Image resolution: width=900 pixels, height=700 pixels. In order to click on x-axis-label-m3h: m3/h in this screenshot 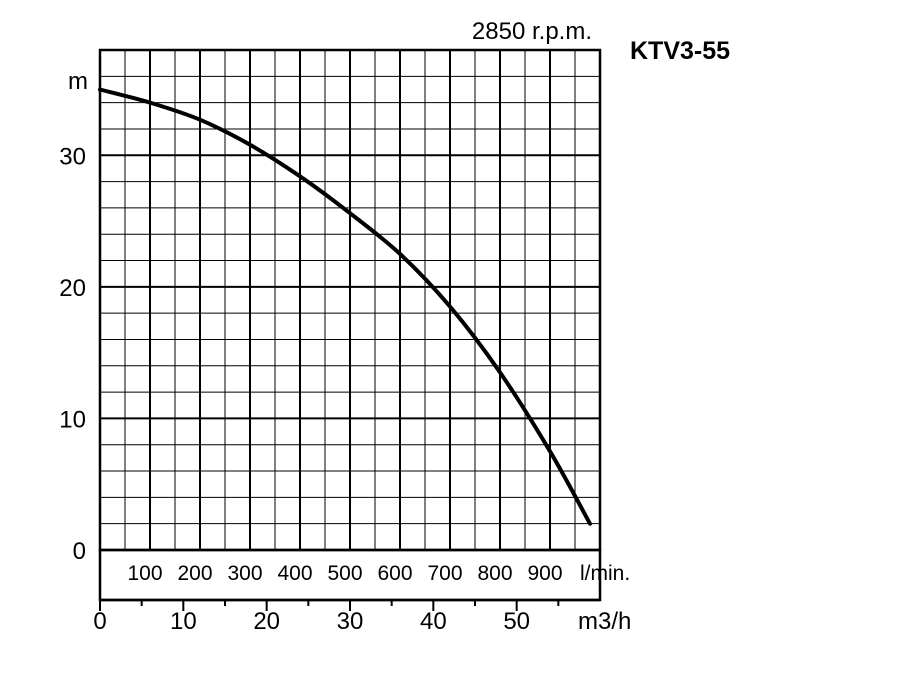, I will do `click(604, 621)`.